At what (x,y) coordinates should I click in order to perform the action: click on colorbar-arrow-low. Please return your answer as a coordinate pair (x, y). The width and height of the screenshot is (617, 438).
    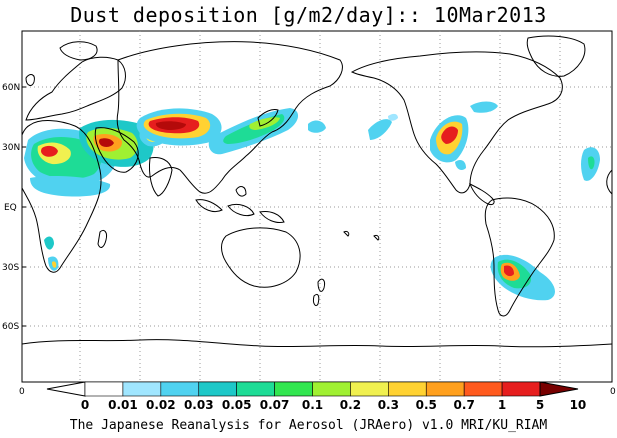
    Looking at the image, I should click on (66, 389).